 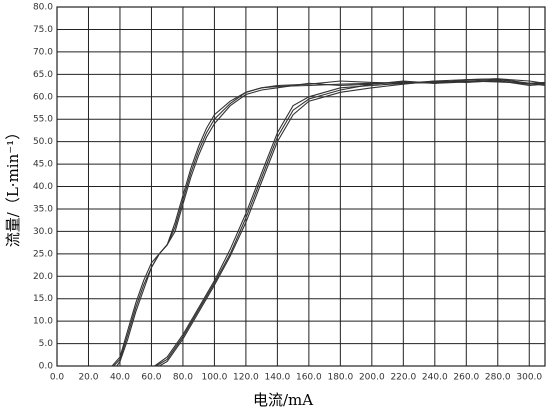 What do you see at coordinates (43, 322) in the screenshot?
I see `y-tick-label: 10.0` at bounding box center [43, 322].